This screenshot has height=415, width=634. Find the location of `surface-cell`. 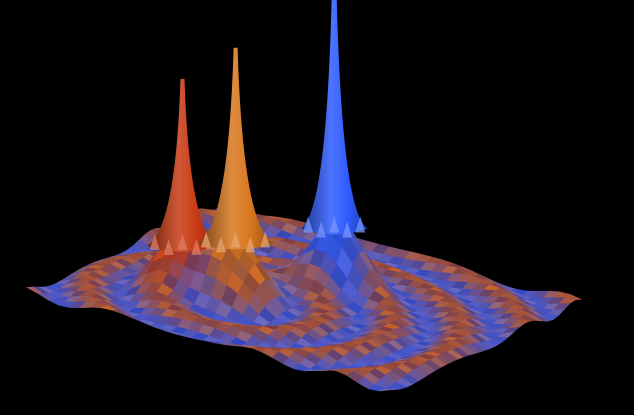

surface-cell is located at coordinates (387, 390).